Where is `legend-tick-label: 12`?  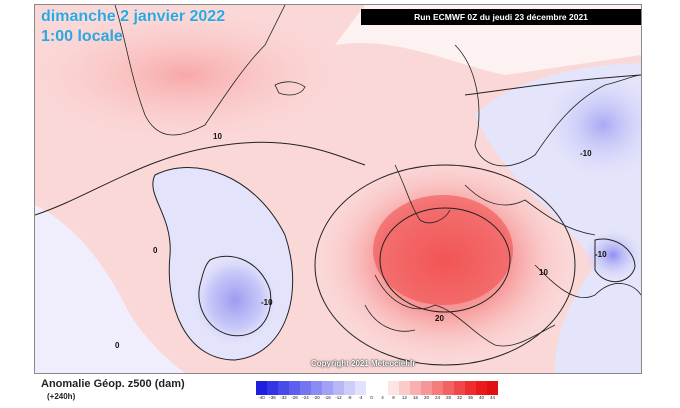
legend-tick-label: 12 is located at coordinates (404, 397).